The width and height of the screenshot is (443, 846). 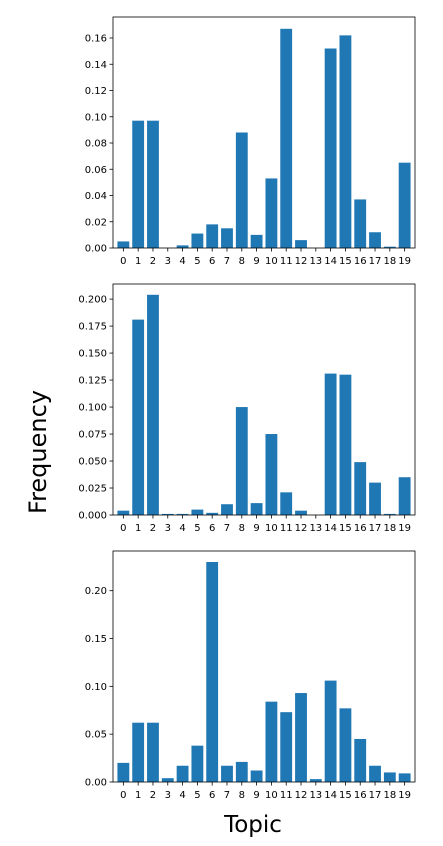 What do you see at coordinates (404, 528) in the screenshot?
I see `x-tick-label: 19` at bounding box center [404, 528].